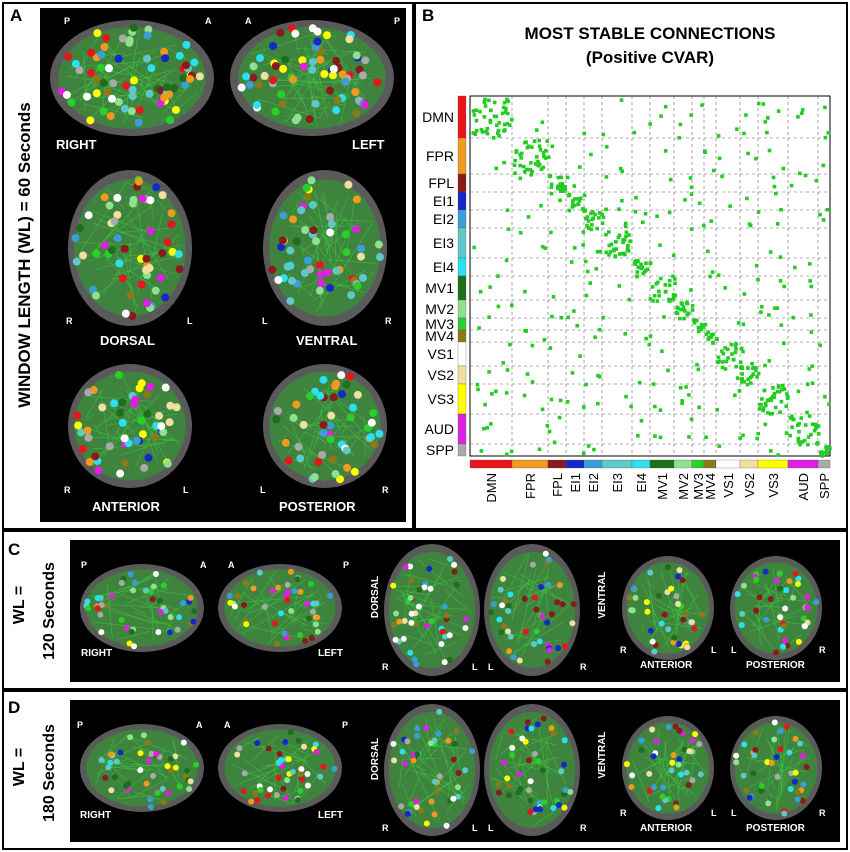 The image size is (850, 852). Describe the element at coordinates (462, 354) in the screenshot. I see `row-color-vs1` at that location.